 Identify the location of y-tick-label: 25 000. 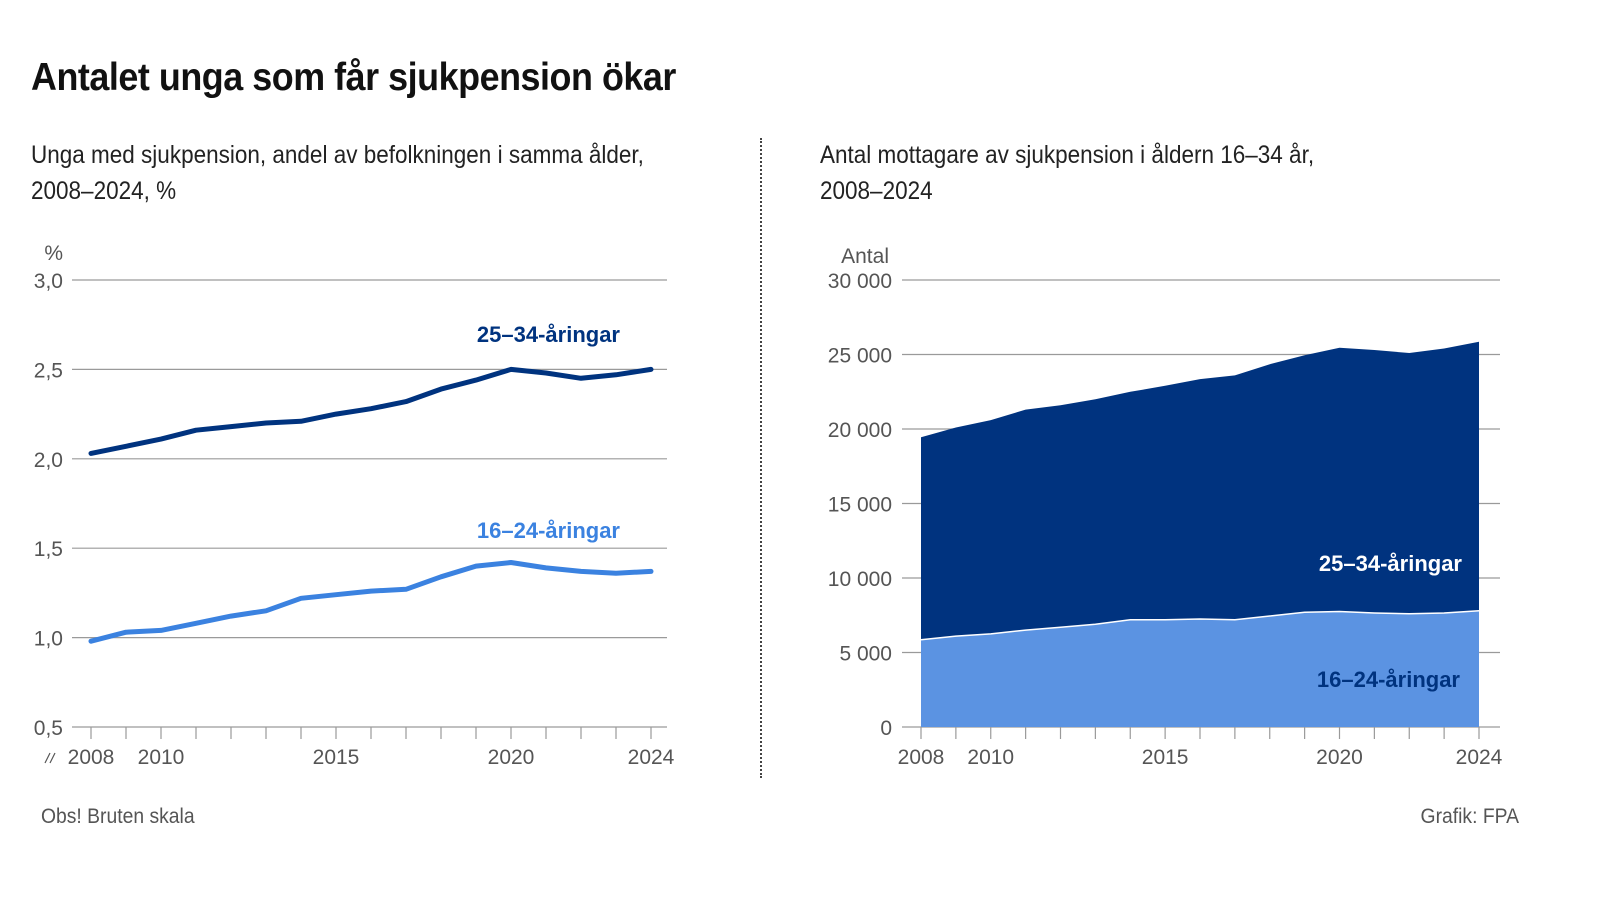
(860, 356).